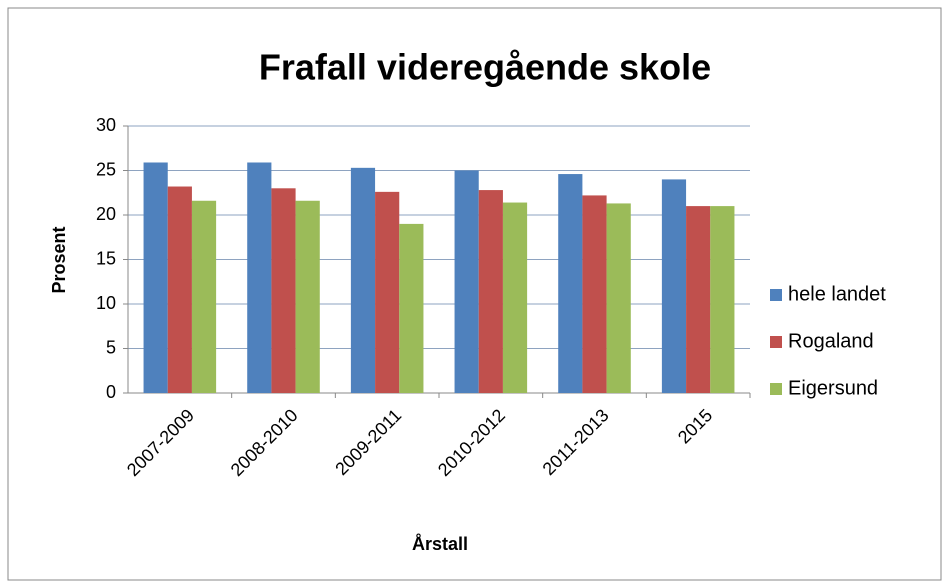 The width and height of the screenshot is (949, 588). Describe the element at coordinates (833, 388) in the screenshot. I see `legend-label: Eigersund` at that location.